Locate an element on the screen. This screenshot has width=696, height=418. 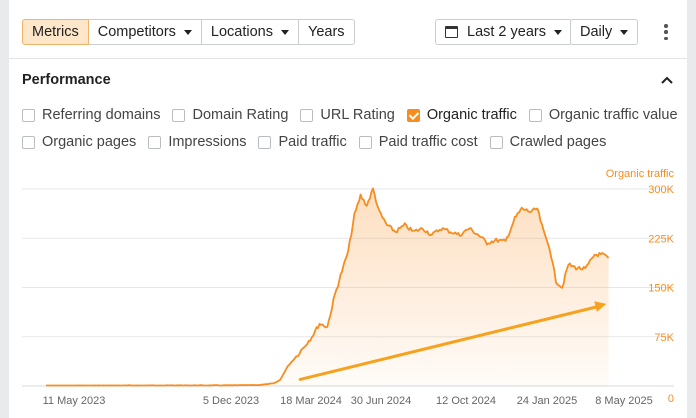
metric-label: URL Rating is located at coordinates (357, 115).